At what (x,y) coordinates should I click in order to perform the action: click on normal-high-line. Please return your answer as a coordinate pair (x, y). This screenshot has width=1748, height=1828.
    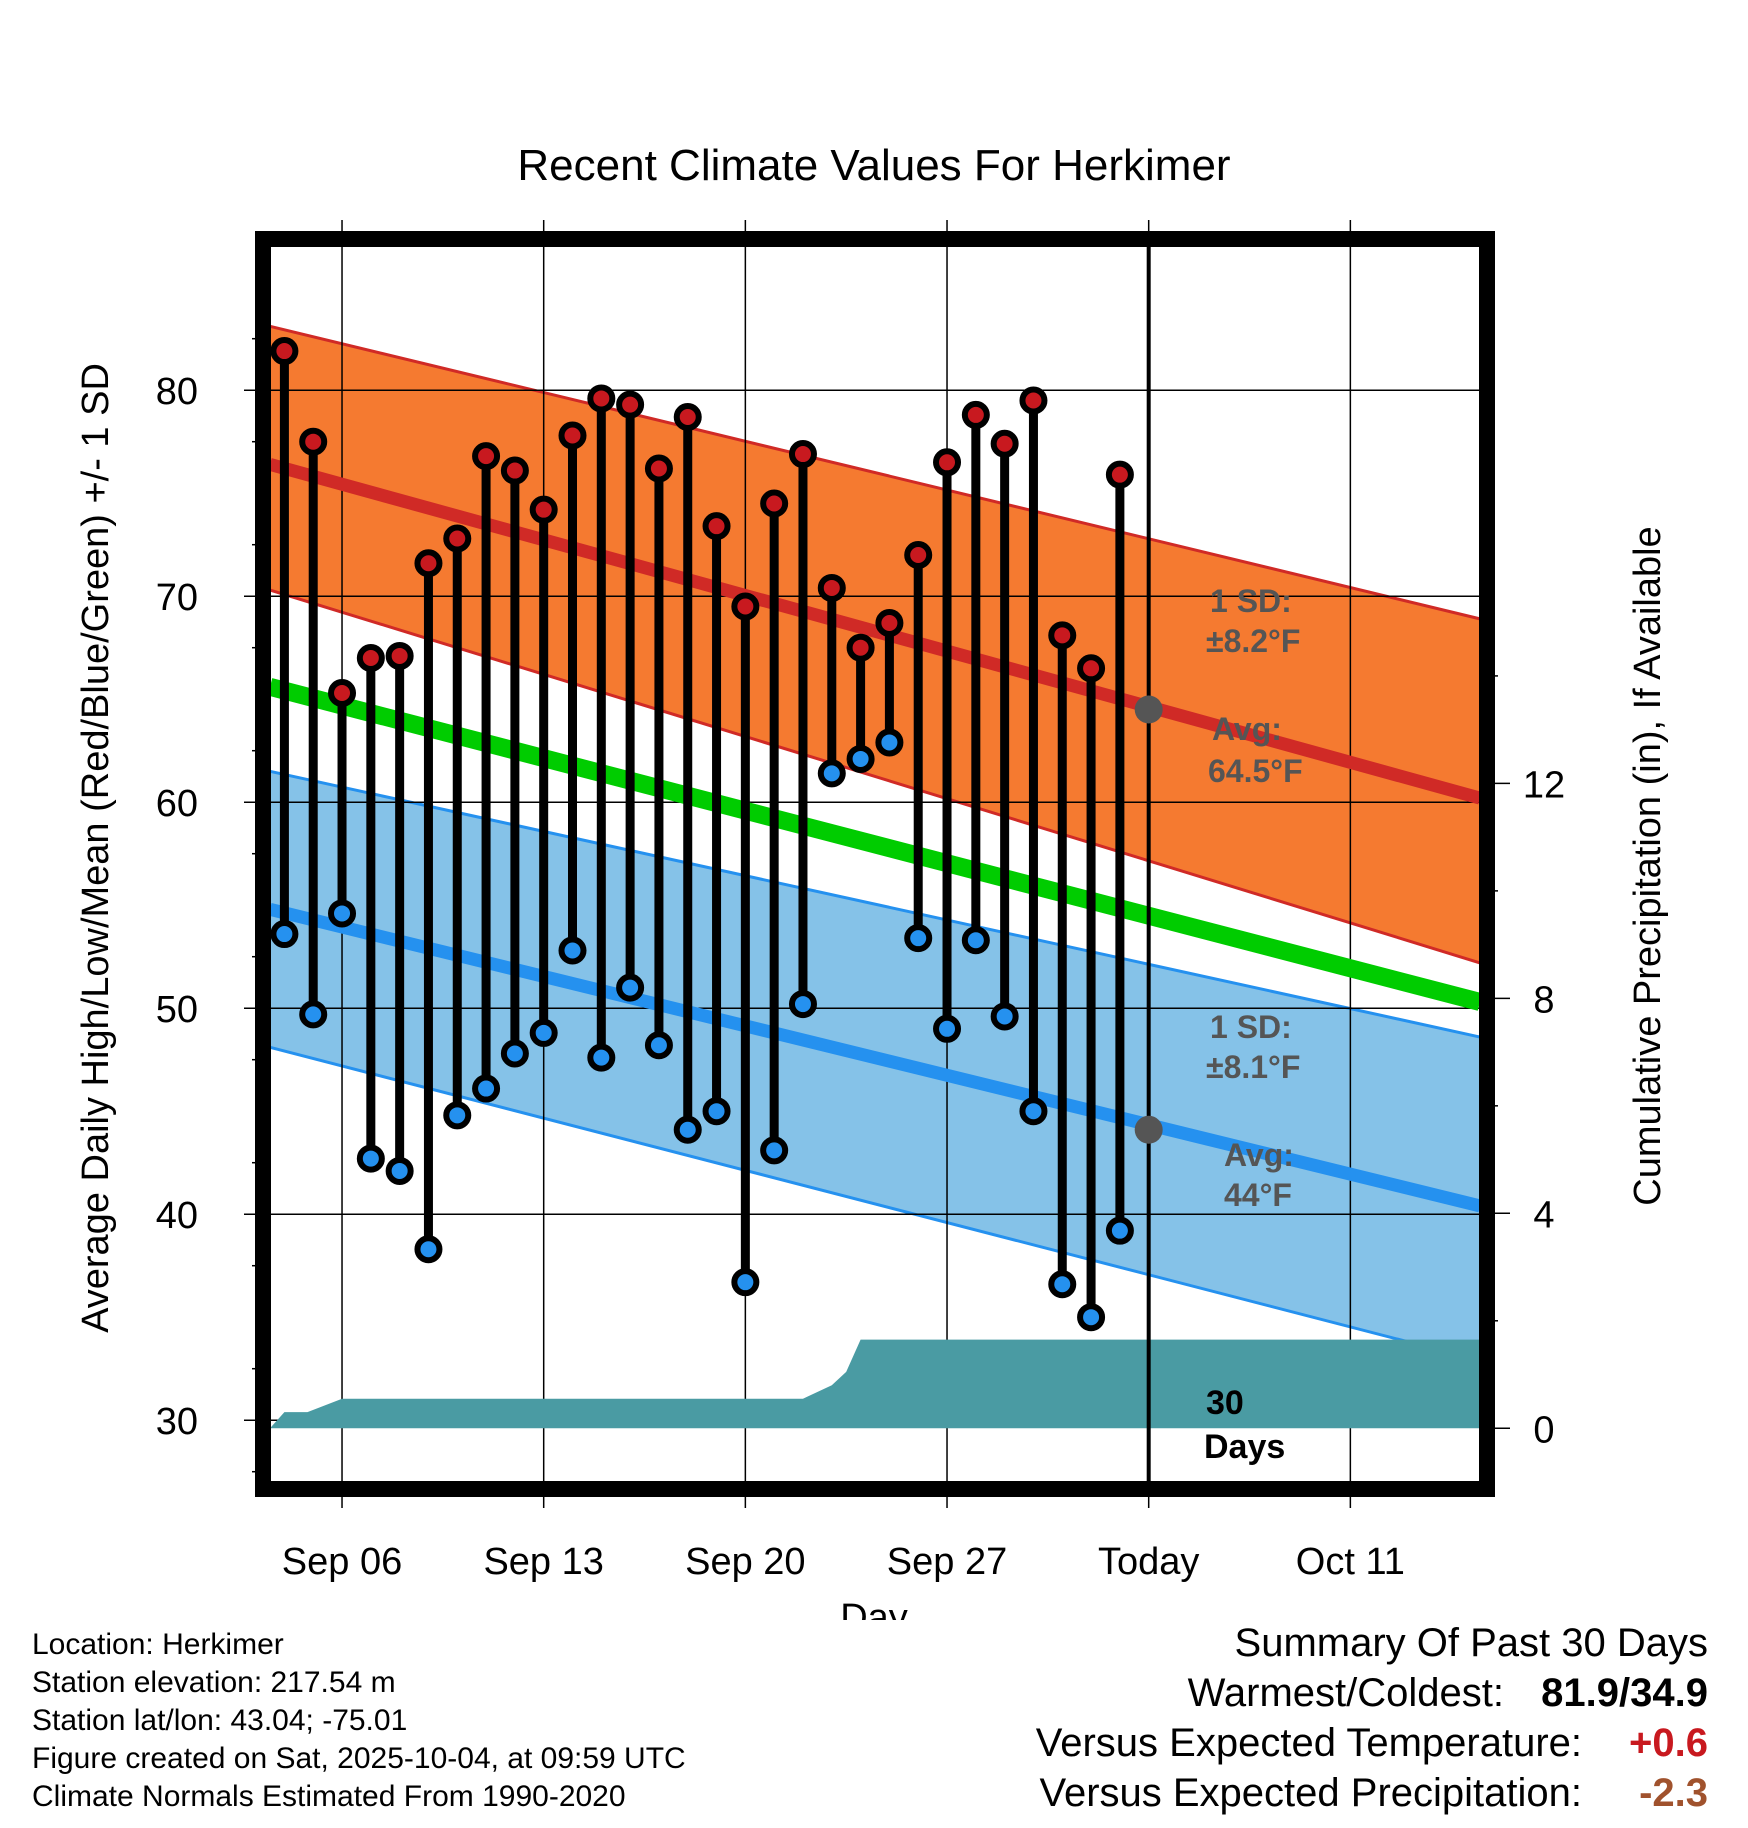
    Looking at the image, I should click on (875, 631).